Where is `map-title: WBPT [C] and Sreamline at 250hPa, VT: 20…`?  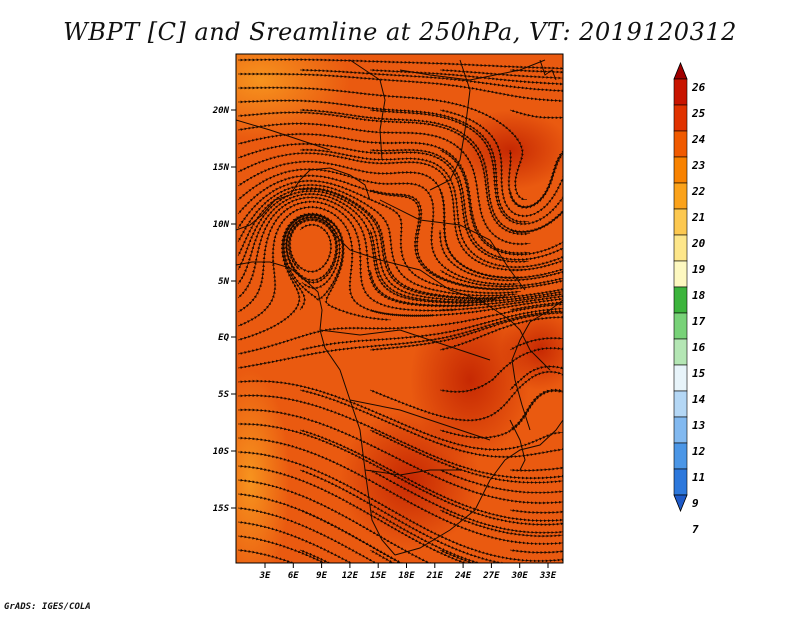 map-title: WBPT [C] and Sreamline at 250hPa, VT: 20… is located at coordinates (400, 32).